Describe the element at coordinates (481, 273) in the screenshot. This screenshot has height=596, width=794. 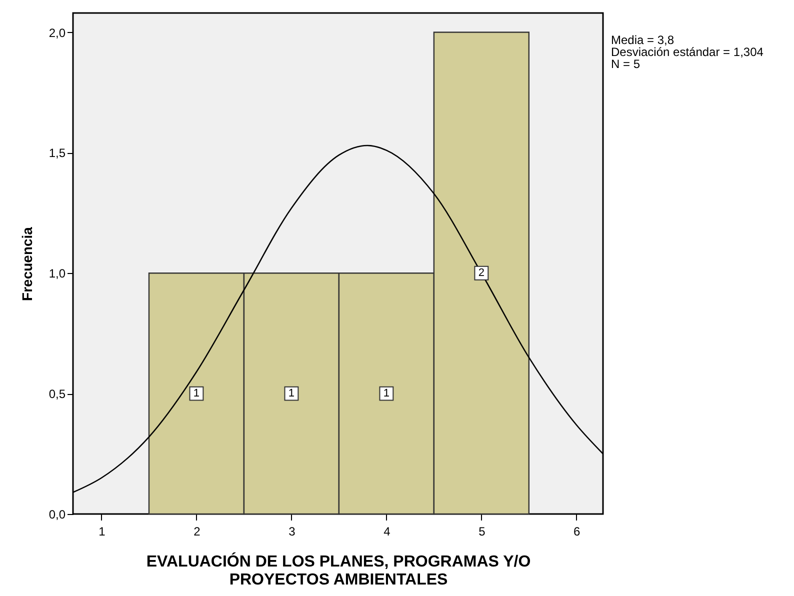
I see `data-label: 2` at that location.